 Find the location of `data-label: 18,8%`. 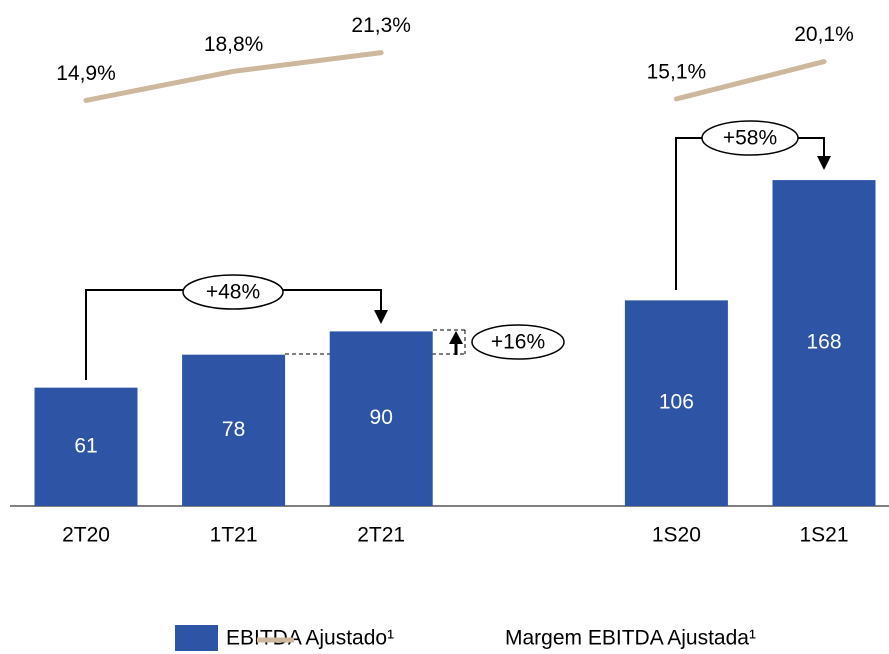

data-label: 18,8% is located at coordinates (234, 44).